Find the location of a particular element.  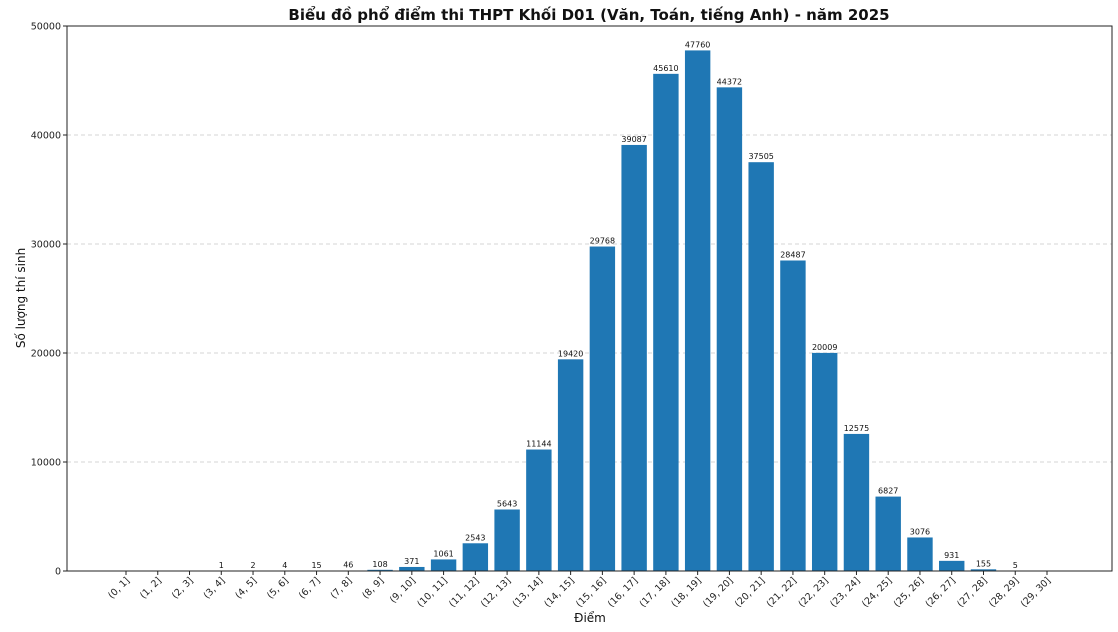

y-tick-label: 30000 is located at coordinates (46, 245).